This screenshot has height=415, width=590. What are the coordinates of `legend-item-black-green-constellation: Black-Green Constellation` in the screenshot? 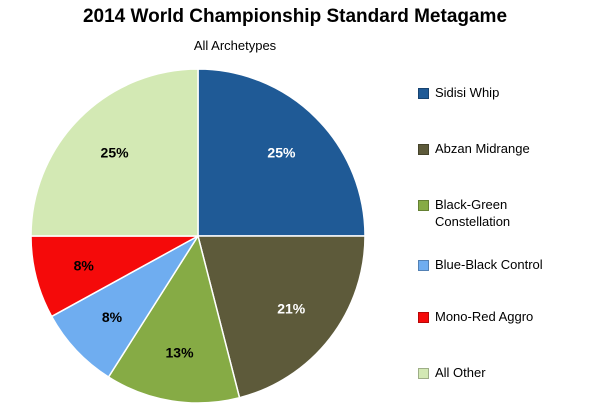 It's located at (496, 213).